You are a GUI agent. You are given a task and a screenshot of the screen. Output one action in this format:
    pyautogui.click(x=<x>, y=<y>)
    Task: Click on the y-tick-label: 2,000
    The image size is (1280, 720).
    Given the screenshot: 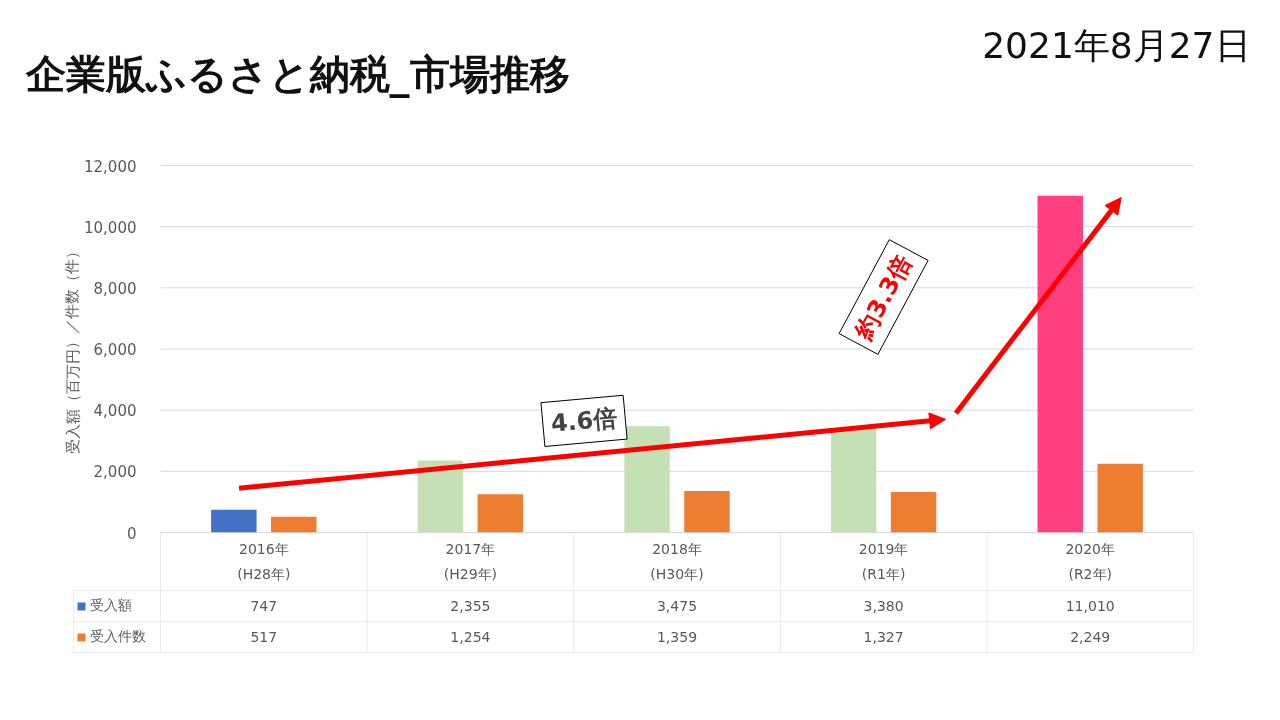 What is the action you would take?
    pyautogui.click(x=115, y=472)
    